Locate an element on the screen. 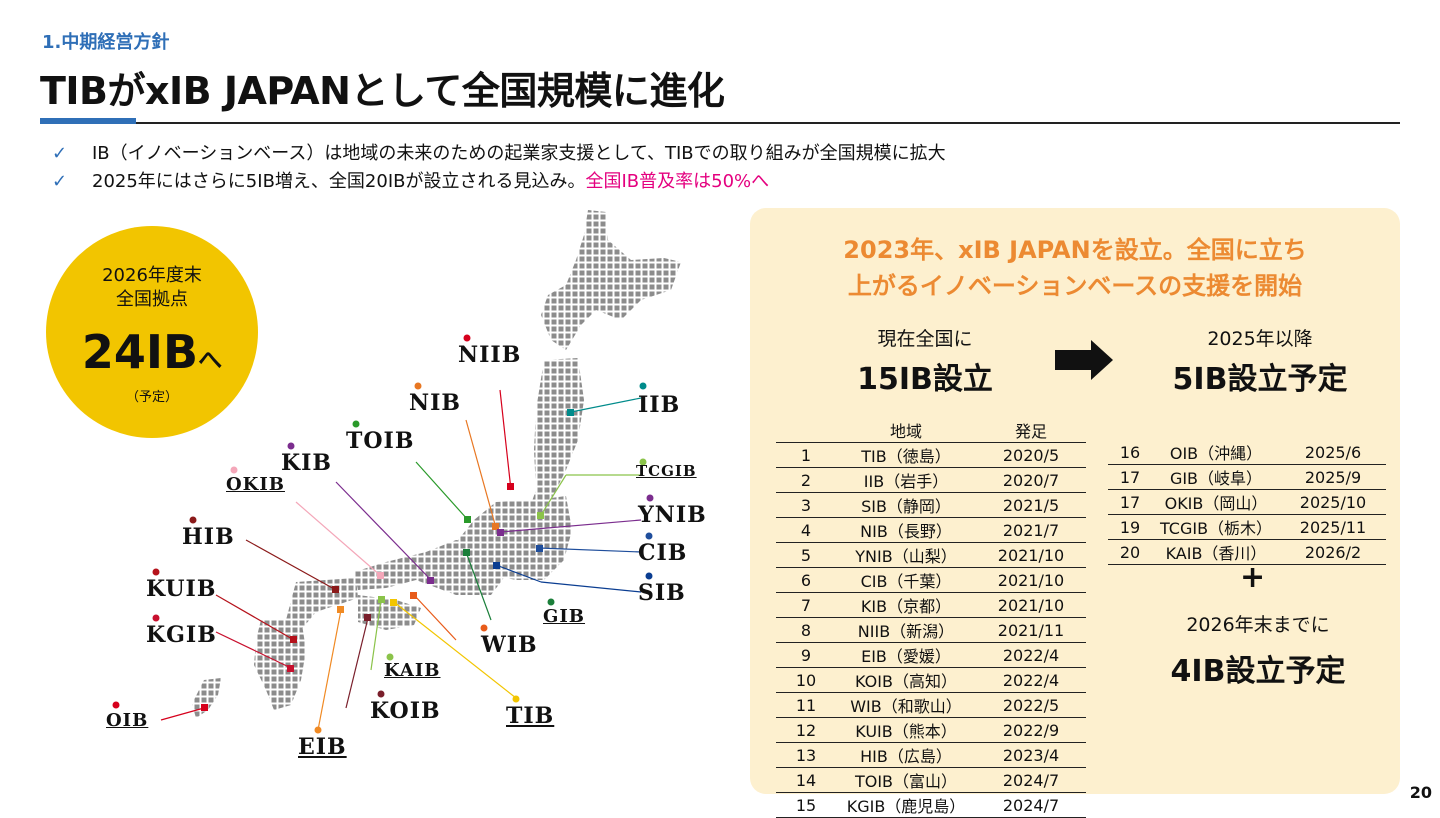 This screenshot has height=818, width=1440. table-row: 7 KIB（京都） 2021/10 is located at coordinates (931, 605).